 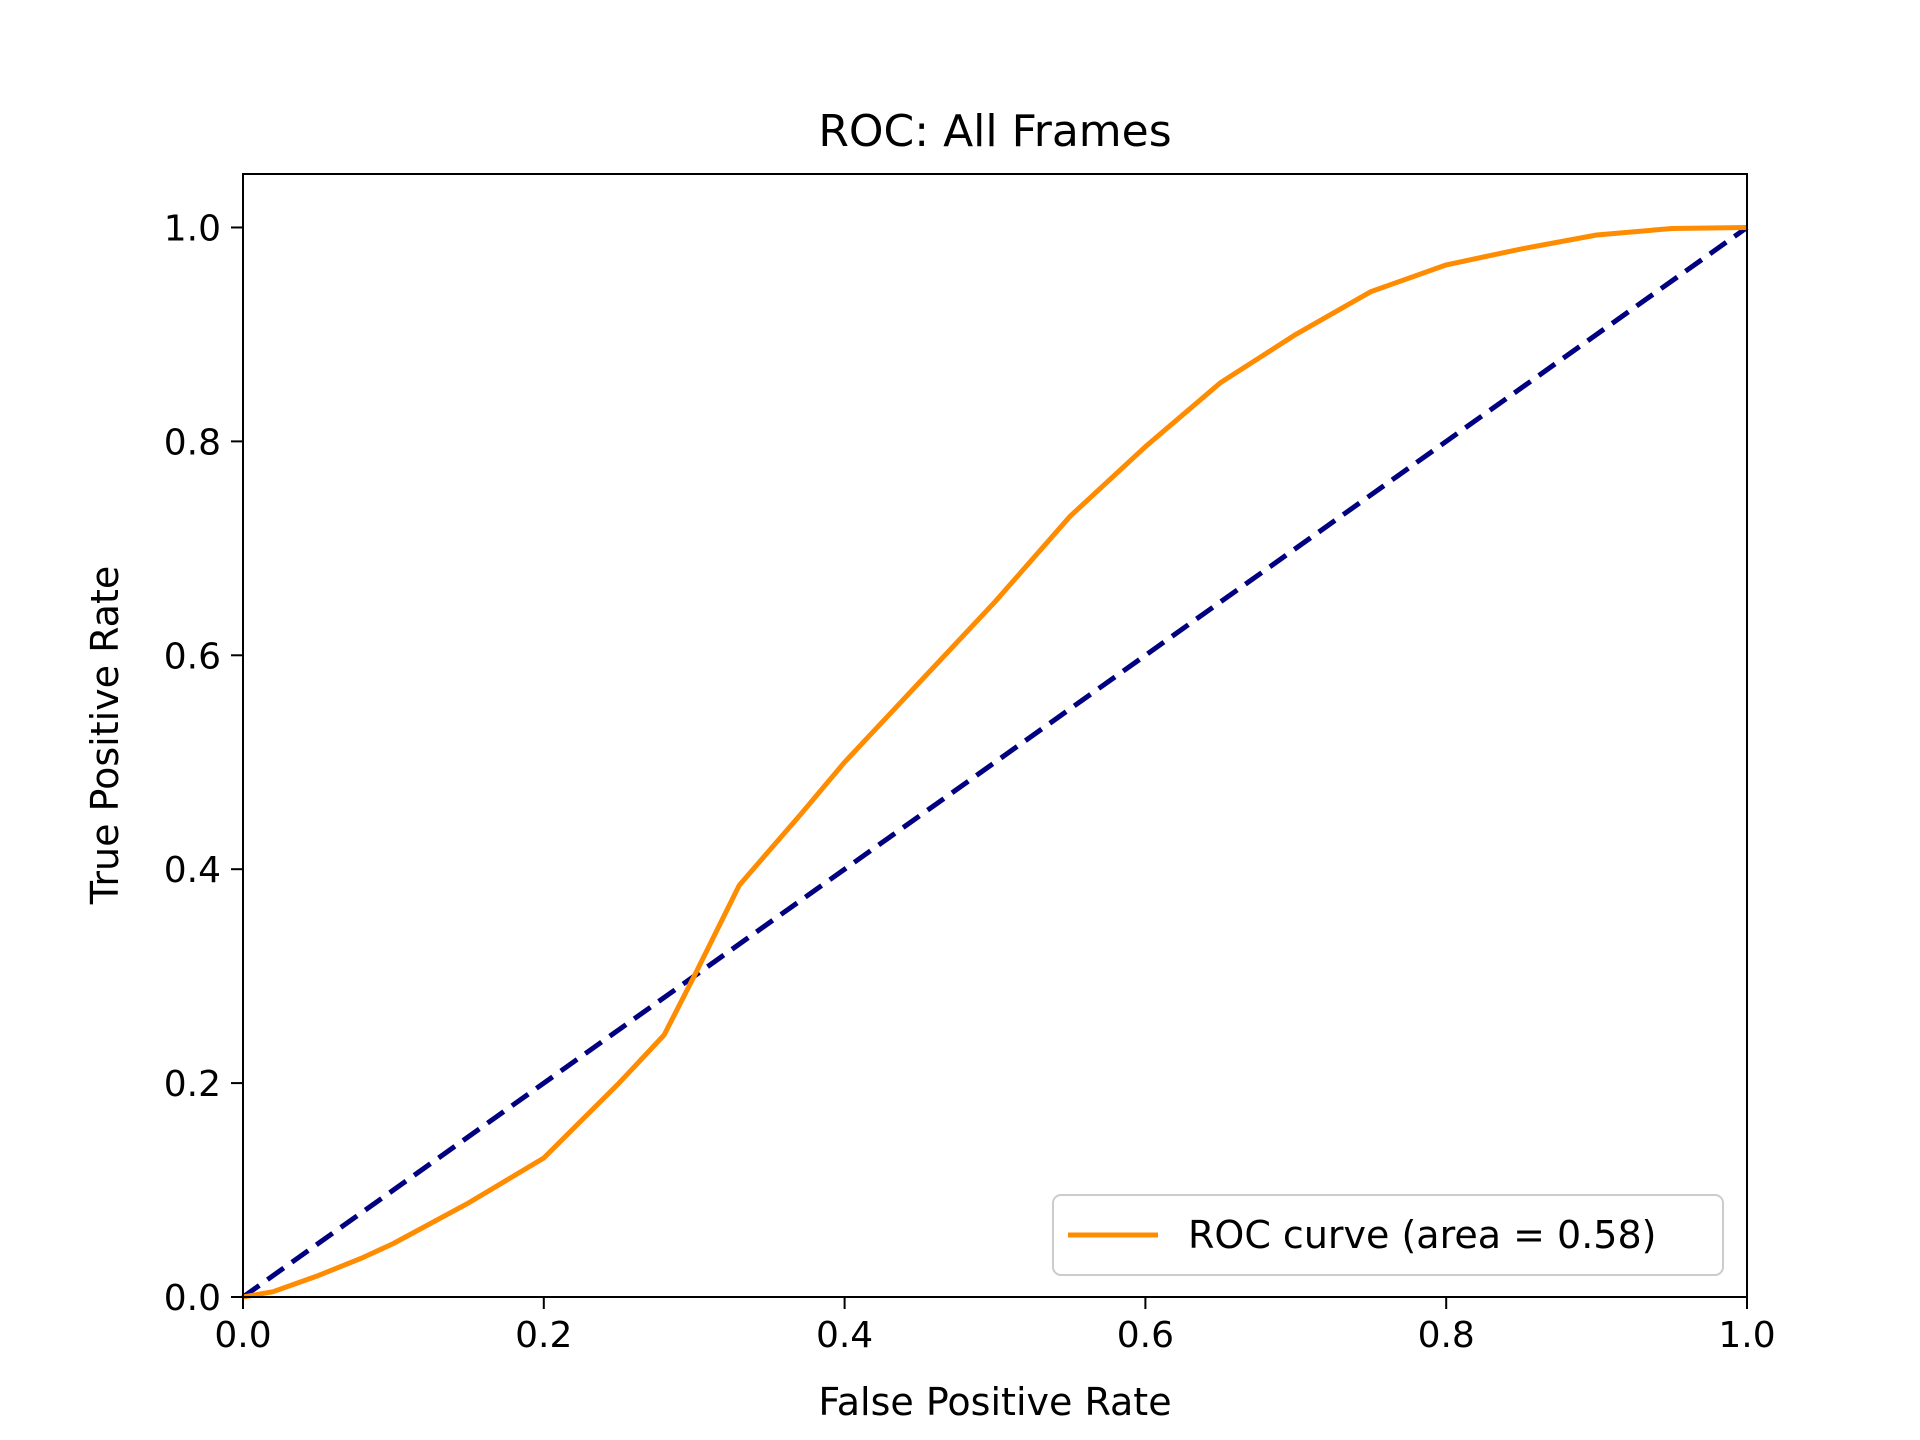 I want to click on x-tick-label: 0.4, so click(x=844, y=1335).